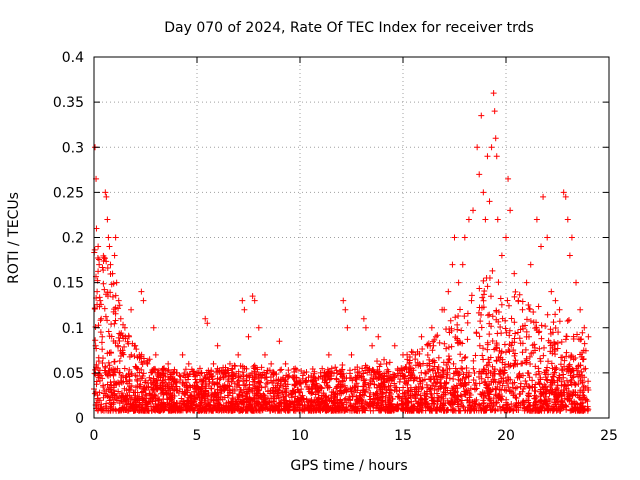  What do you see at coordinates (73, 148) in the screenshot?
I see `y-tick-label: 0.3` at bounding box center [73, 148].